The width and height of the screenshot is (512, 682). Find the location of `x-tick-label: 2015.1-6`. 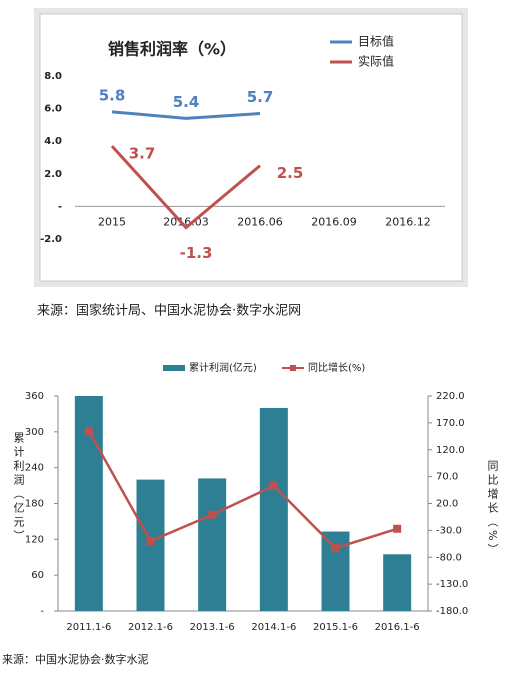

x-tick-label: 2015.1-6 is located at coordinates (335, 627).